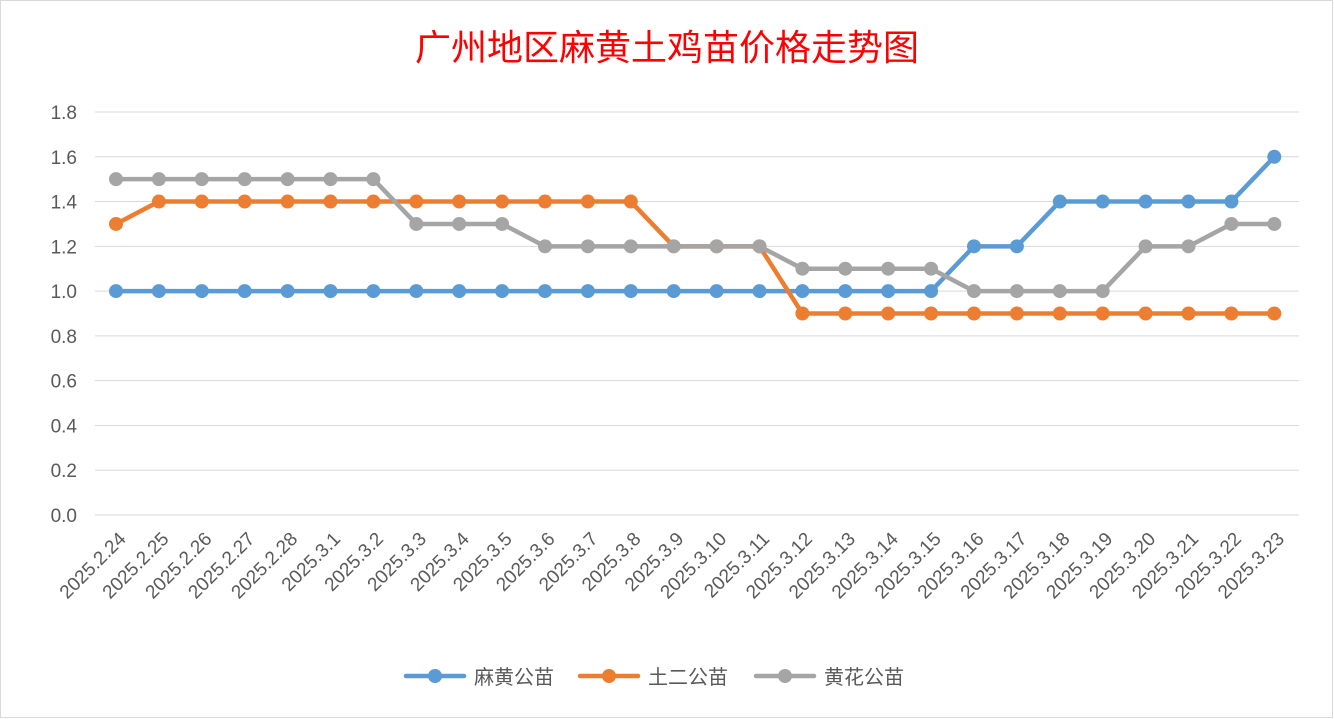 The width and height of the screenshot is (1334, 719). Describe the element at coordinates (64, 203) in the screenshot. I see `y-tick-label: 1.4` at that location.